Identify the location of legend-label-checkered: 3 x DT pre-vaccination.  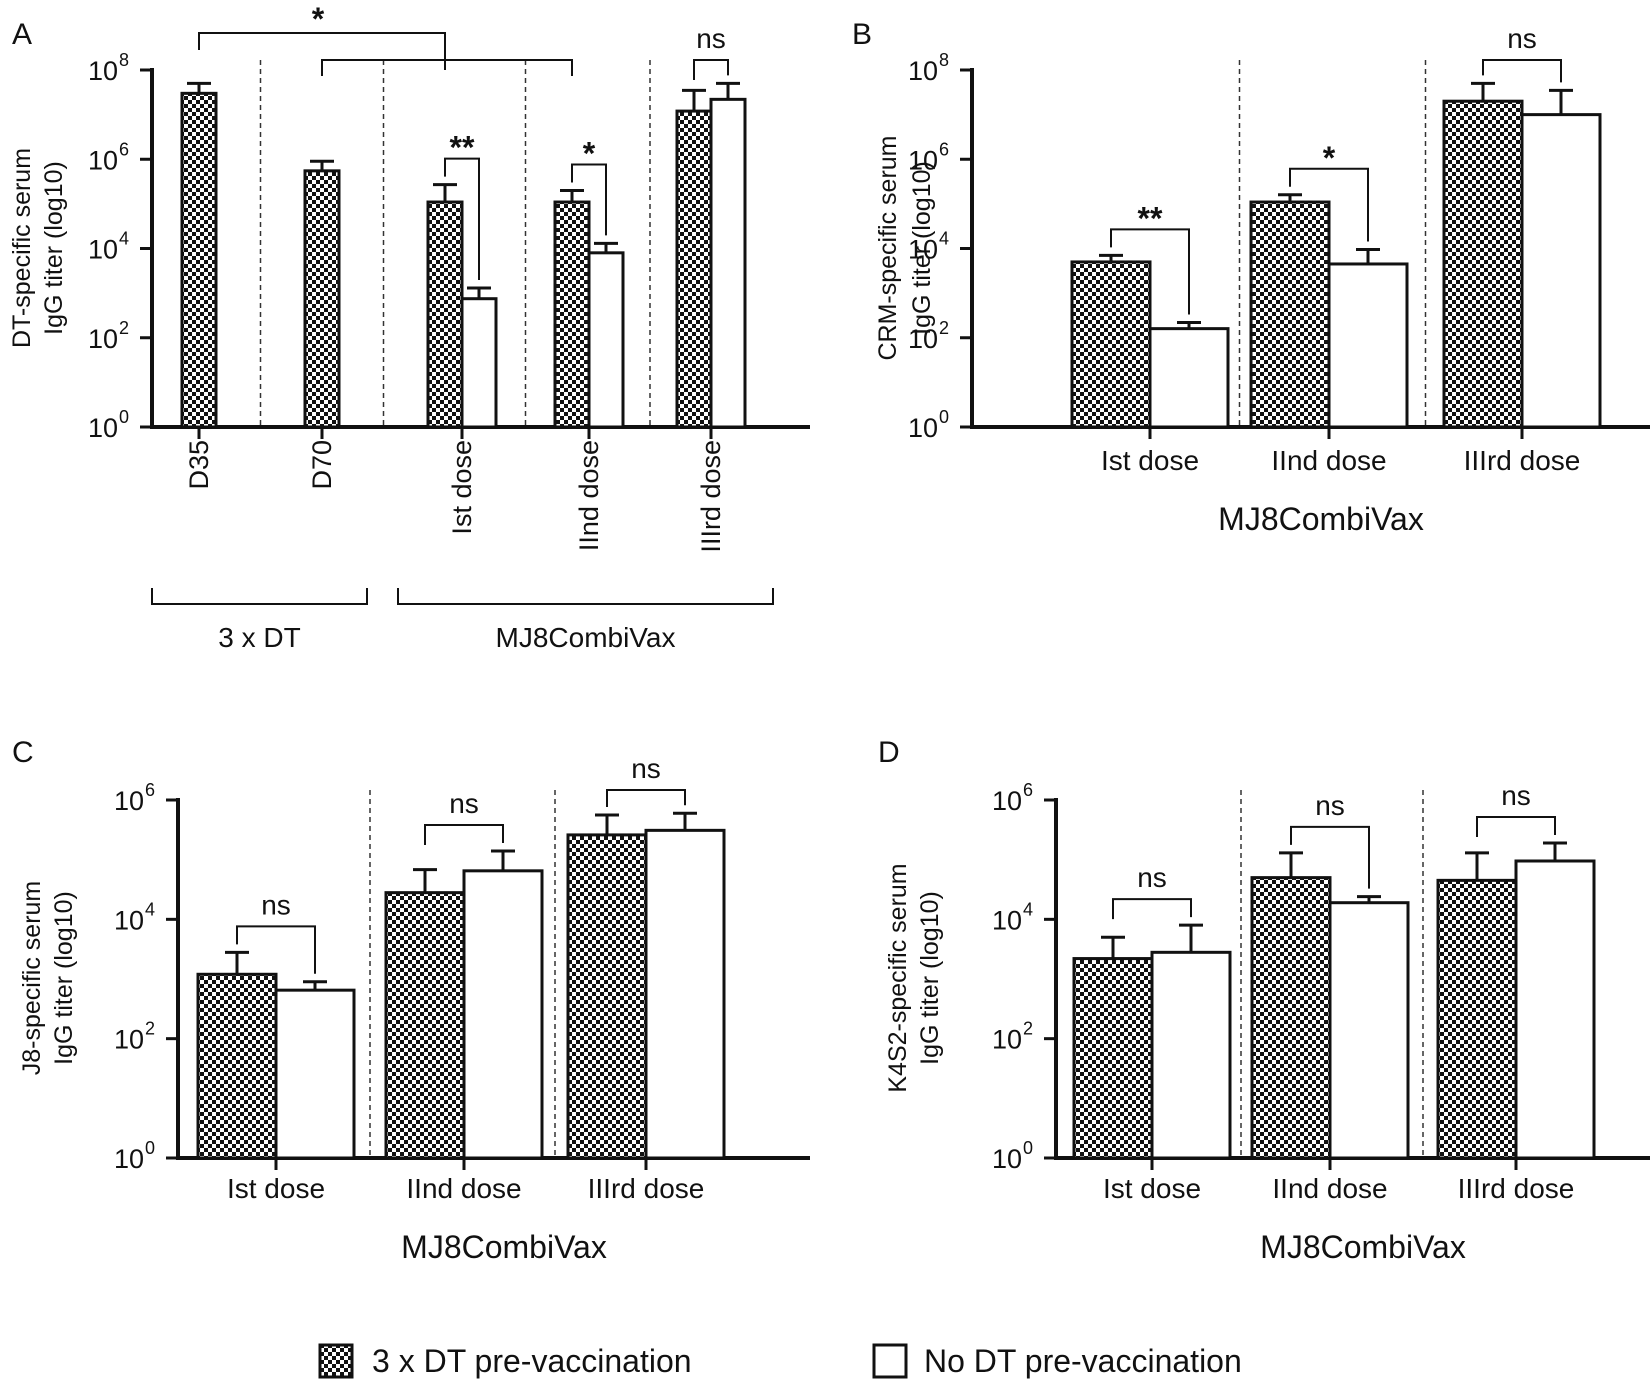
(532, 1361).